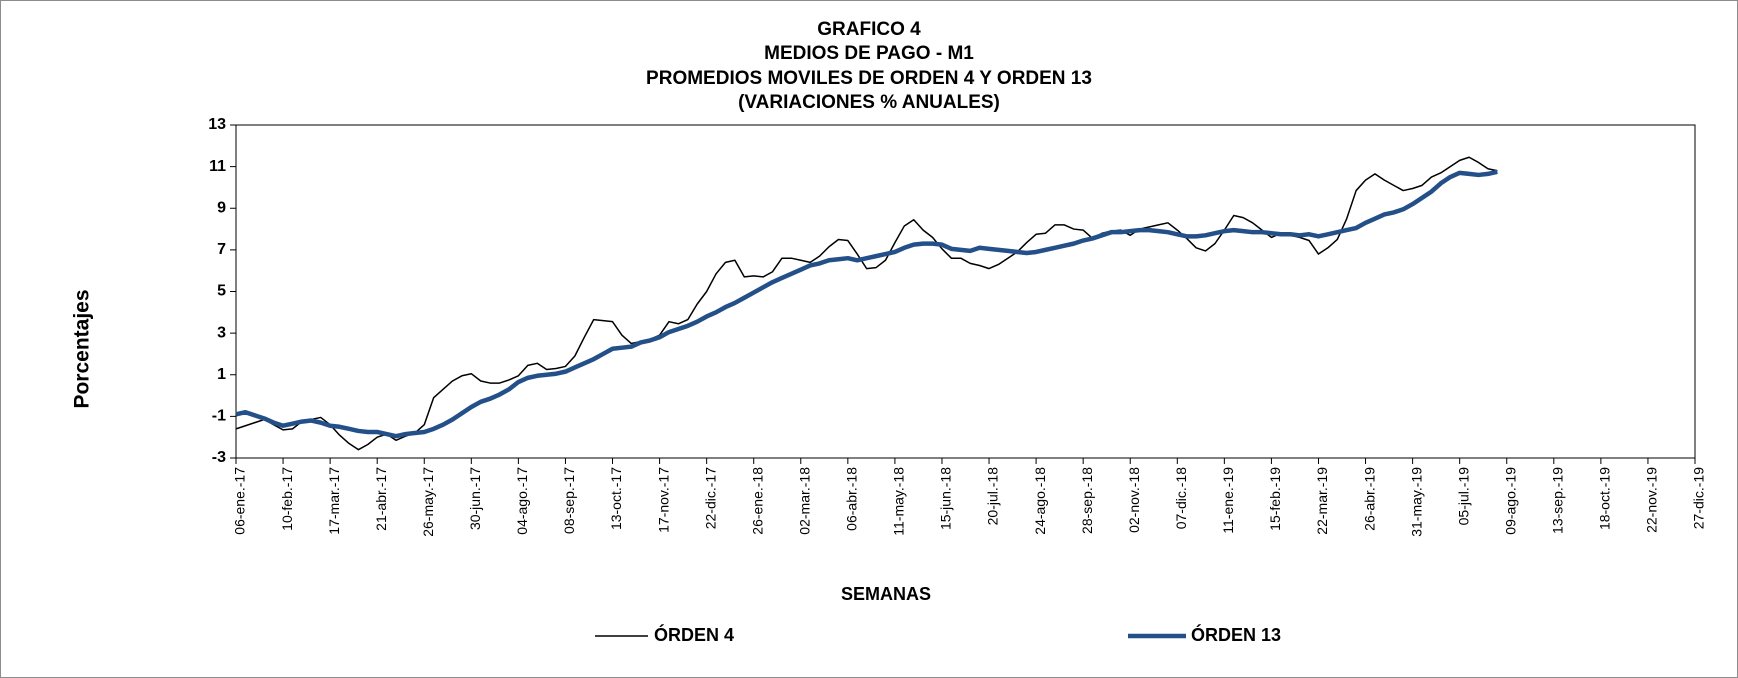 This screenshot has width=1738, height=678. What do you see at coordinates (869, 102) in the screenshot?
I see `chart-title: (VARIACIONES % ANUALES)` at bounding box center [869, 102].